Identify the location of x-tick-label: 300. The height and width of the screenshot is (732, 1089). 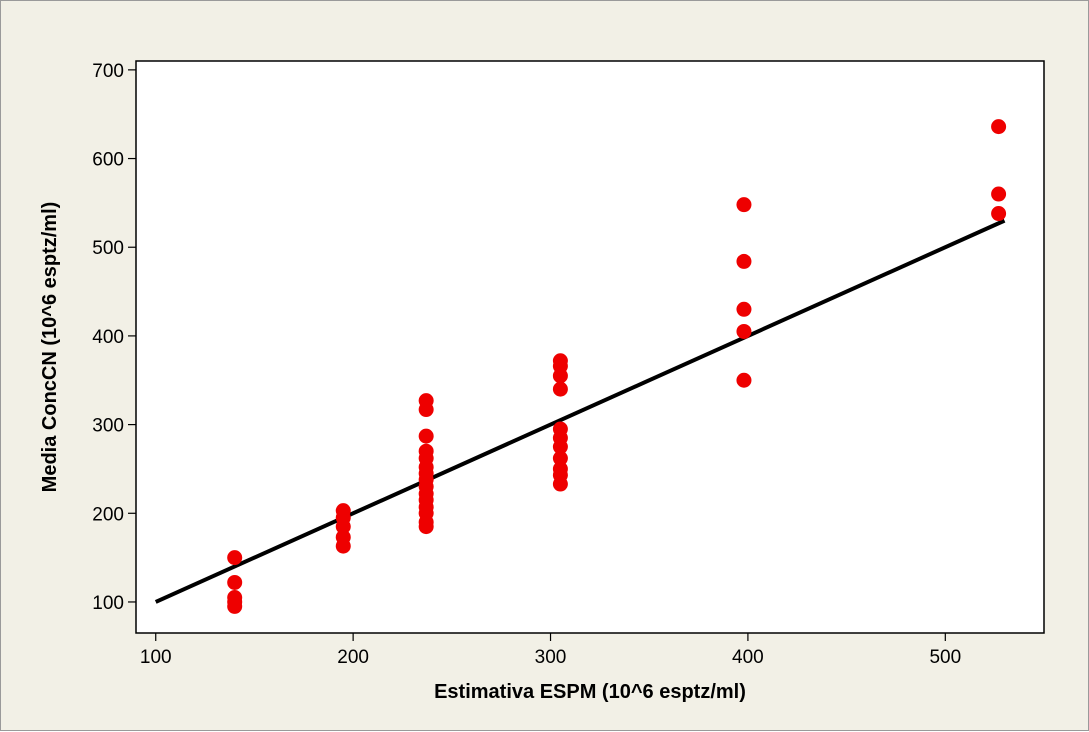
(551, 657).